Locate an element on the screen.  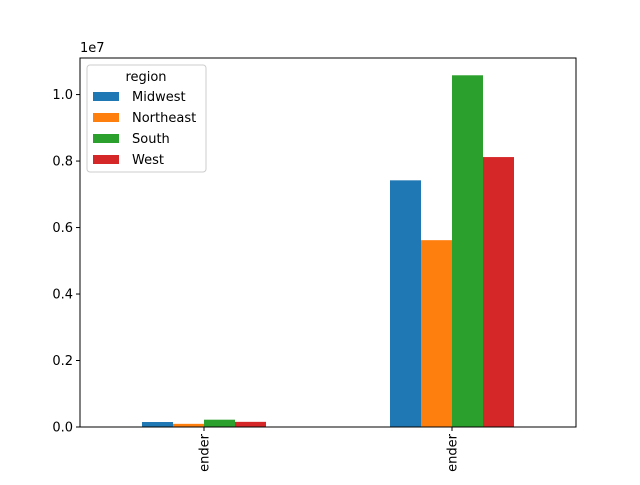
legend-label-midwest: Midwest is located at coordinates (159, 97).